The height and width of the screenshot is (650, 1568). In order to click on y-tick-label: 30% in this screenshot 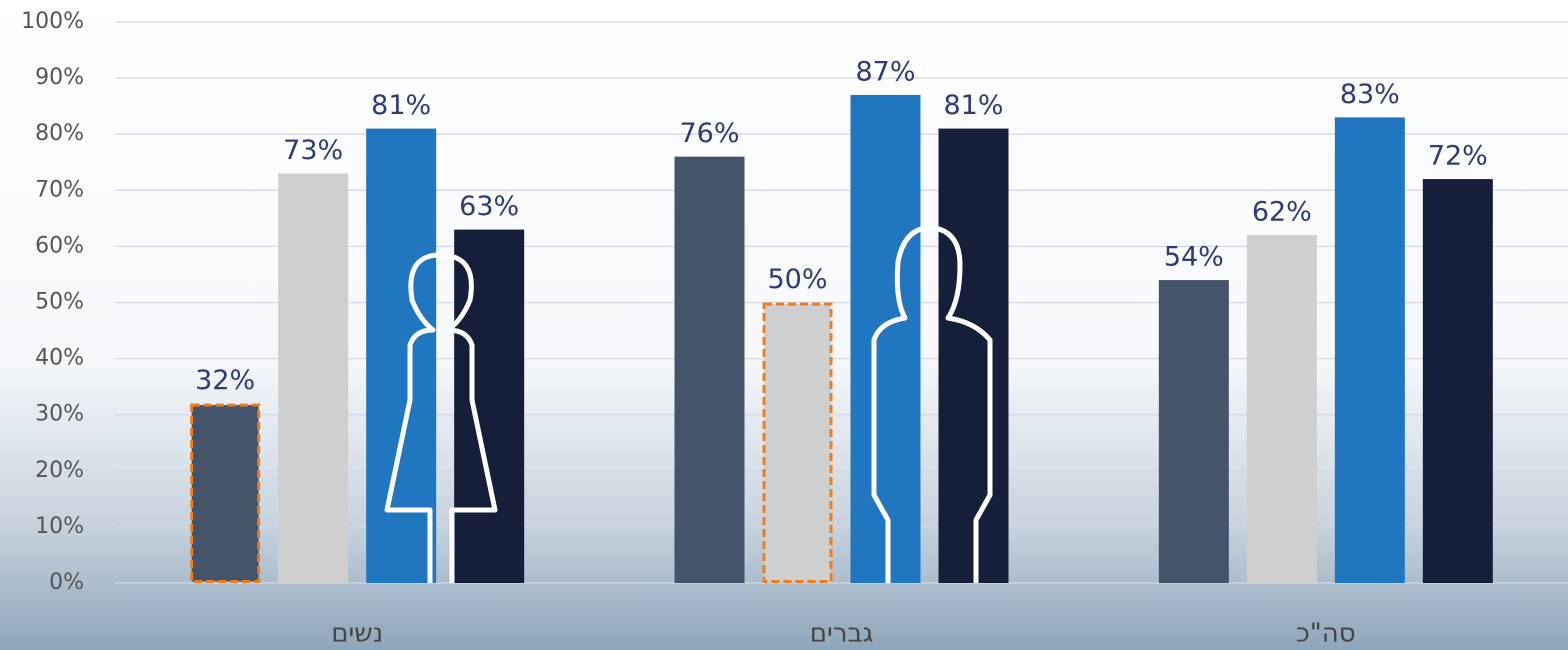, I will do `click(59, 414)`.